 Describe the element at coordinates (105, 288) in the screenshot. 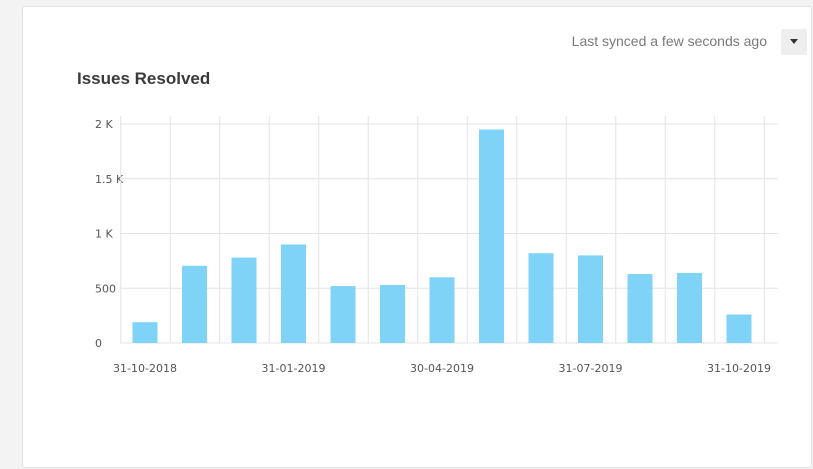

I see `y-tick-label: 500` at that location.